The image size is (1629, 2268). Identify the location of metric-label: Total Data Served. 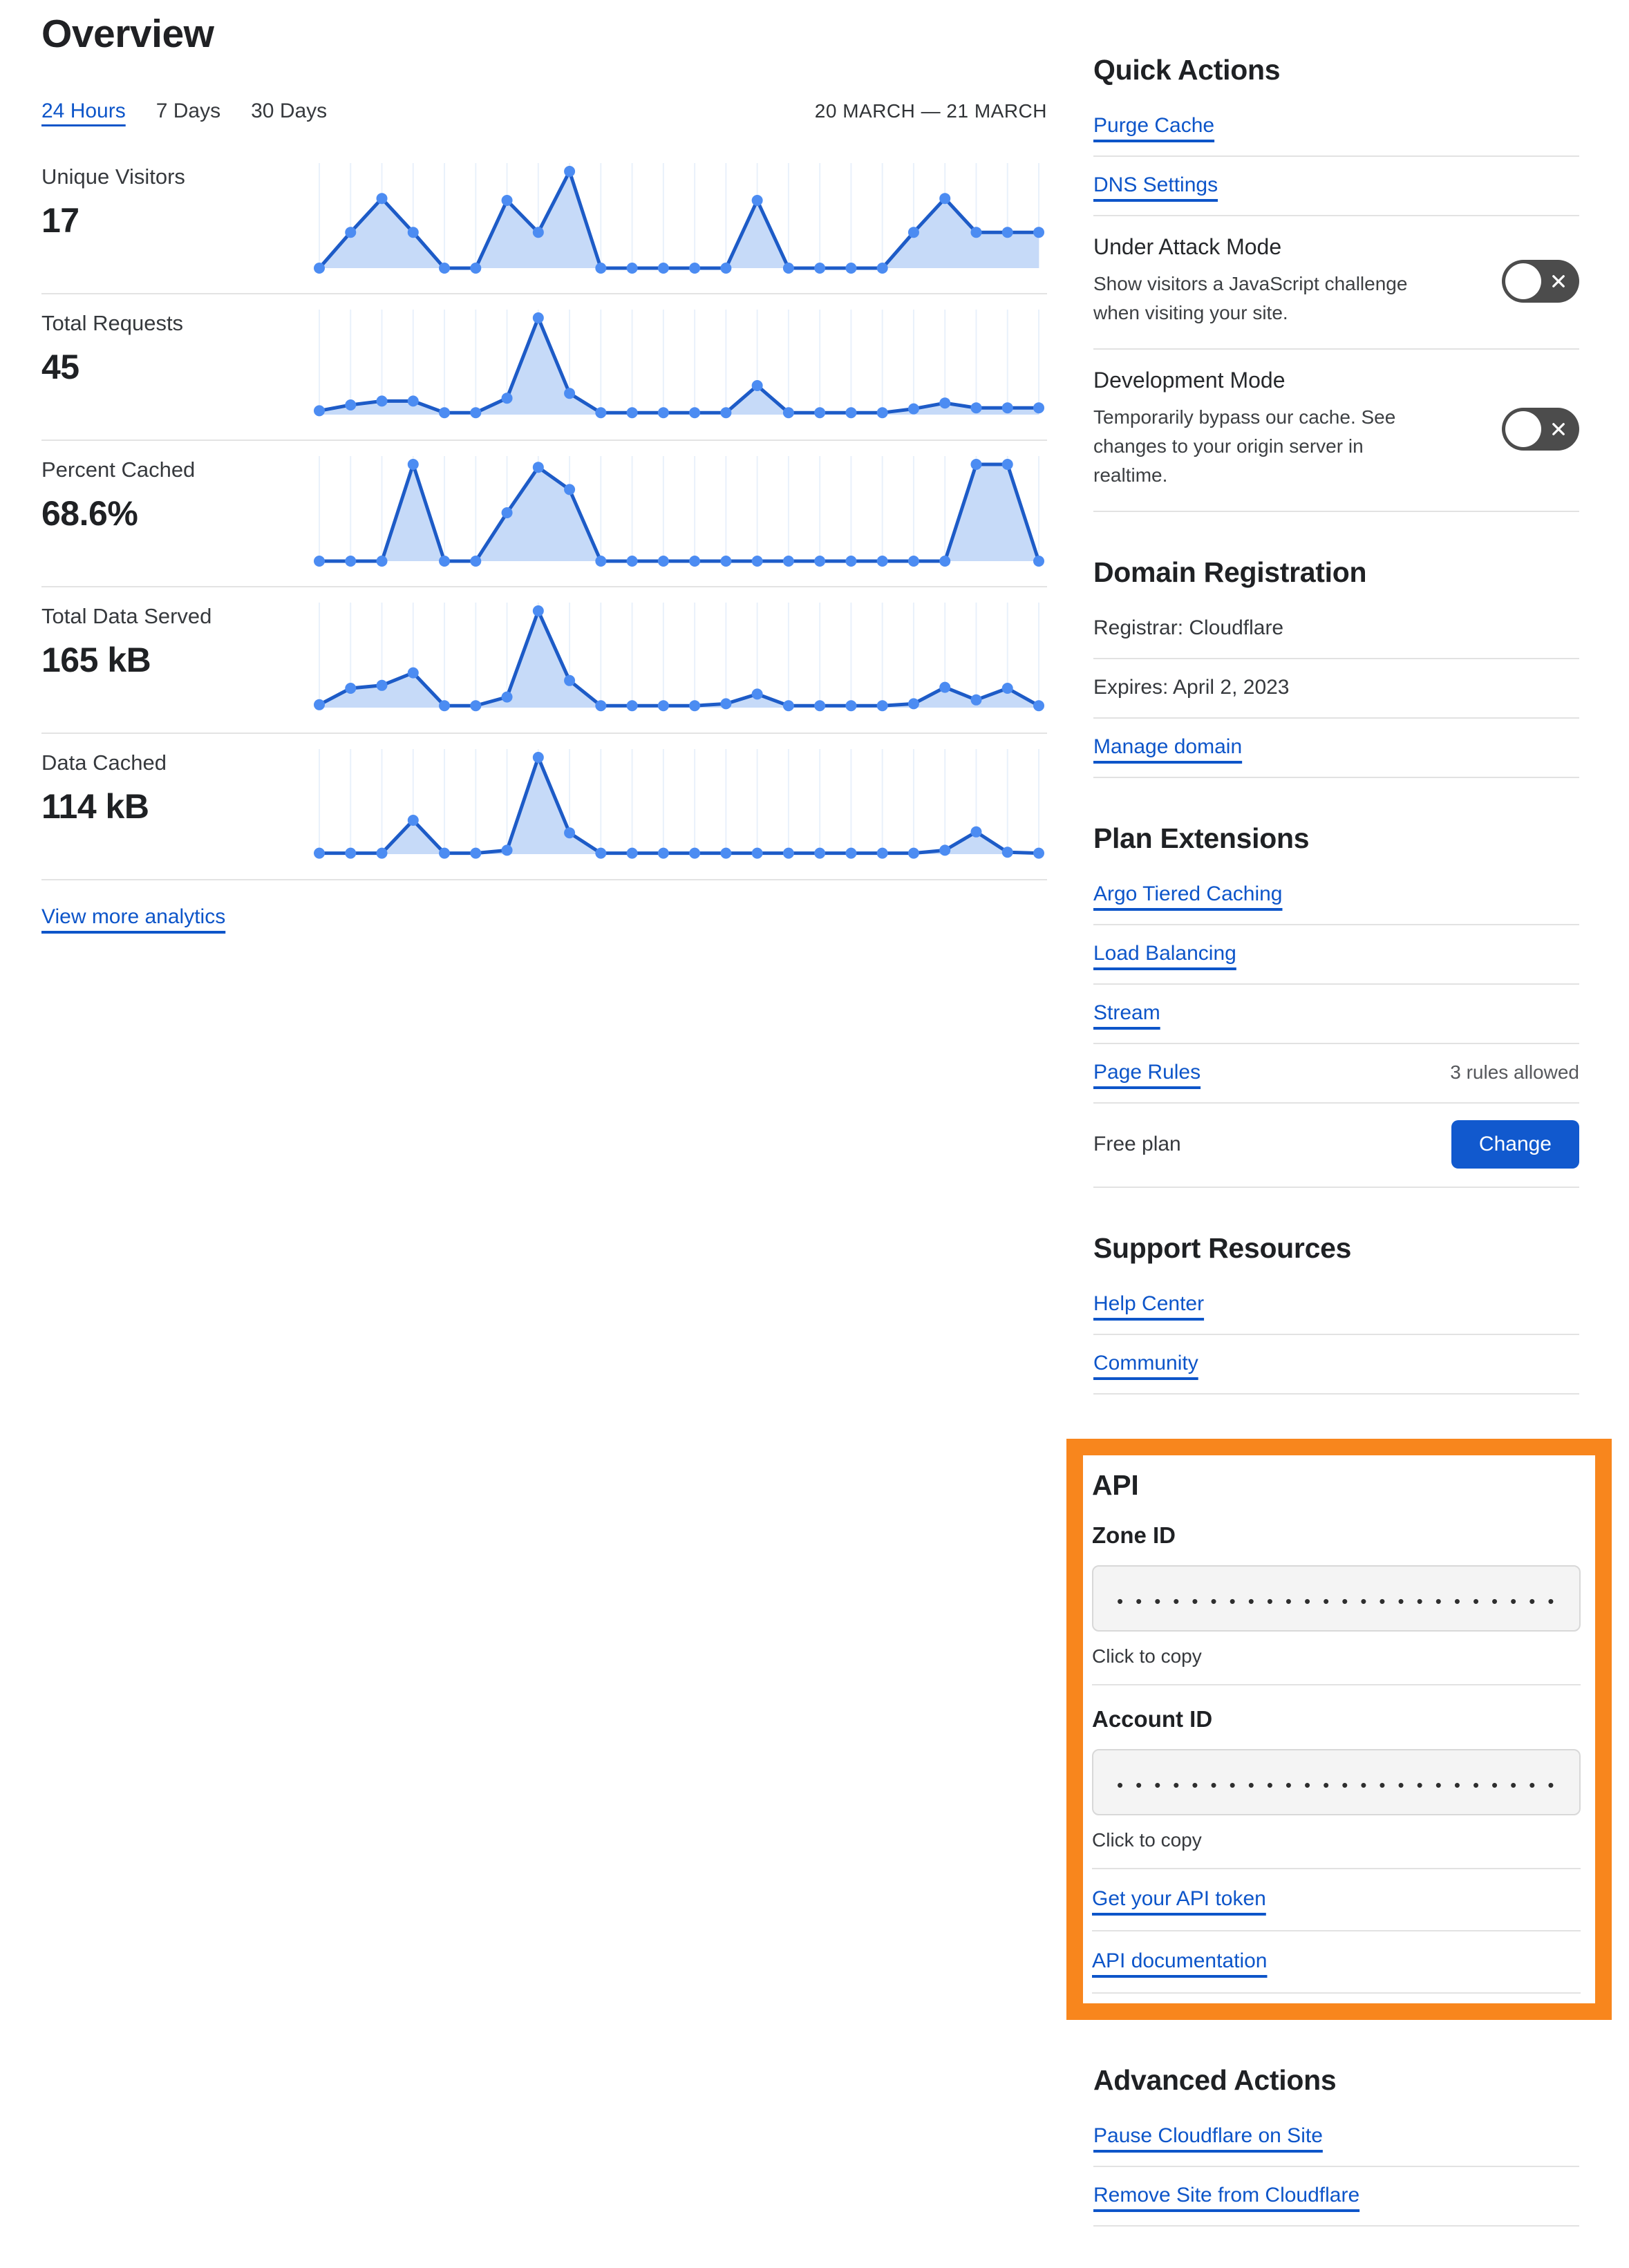
(127, 616).